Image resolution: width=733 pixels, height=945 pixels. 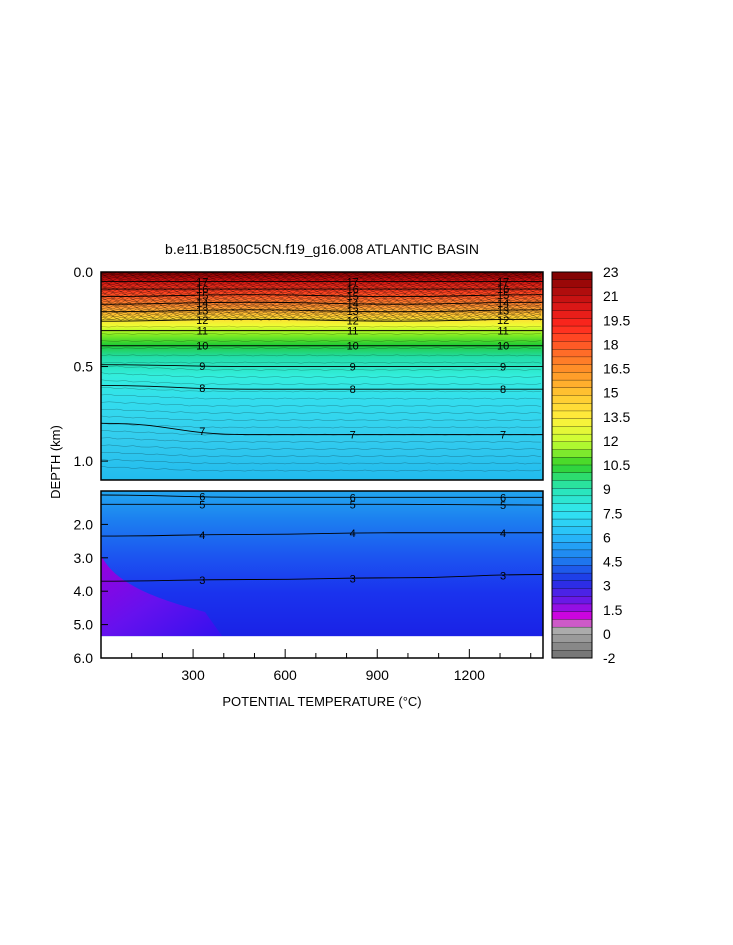 I want to click on y-axis-upper: 0.0 0.5 1.0, so click(x=91, y=366).